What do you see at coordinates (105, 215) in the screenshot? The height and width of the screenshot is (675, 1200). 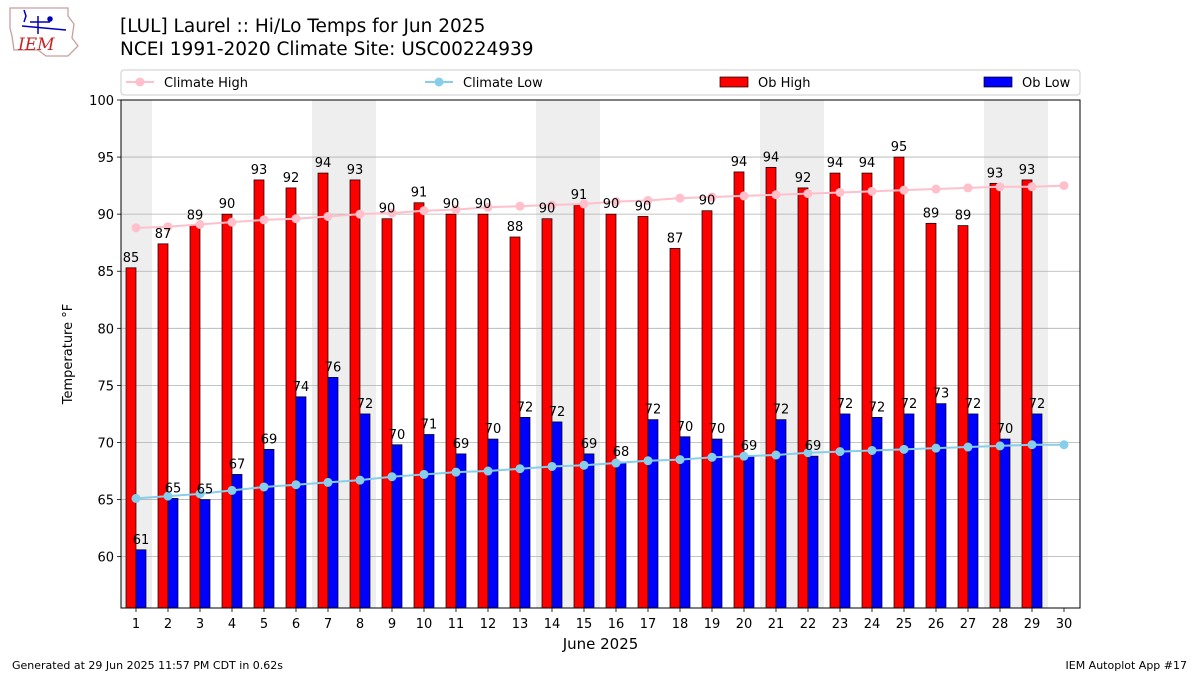 I see `y-tick-label: 90` at bounding box center [105, 215].